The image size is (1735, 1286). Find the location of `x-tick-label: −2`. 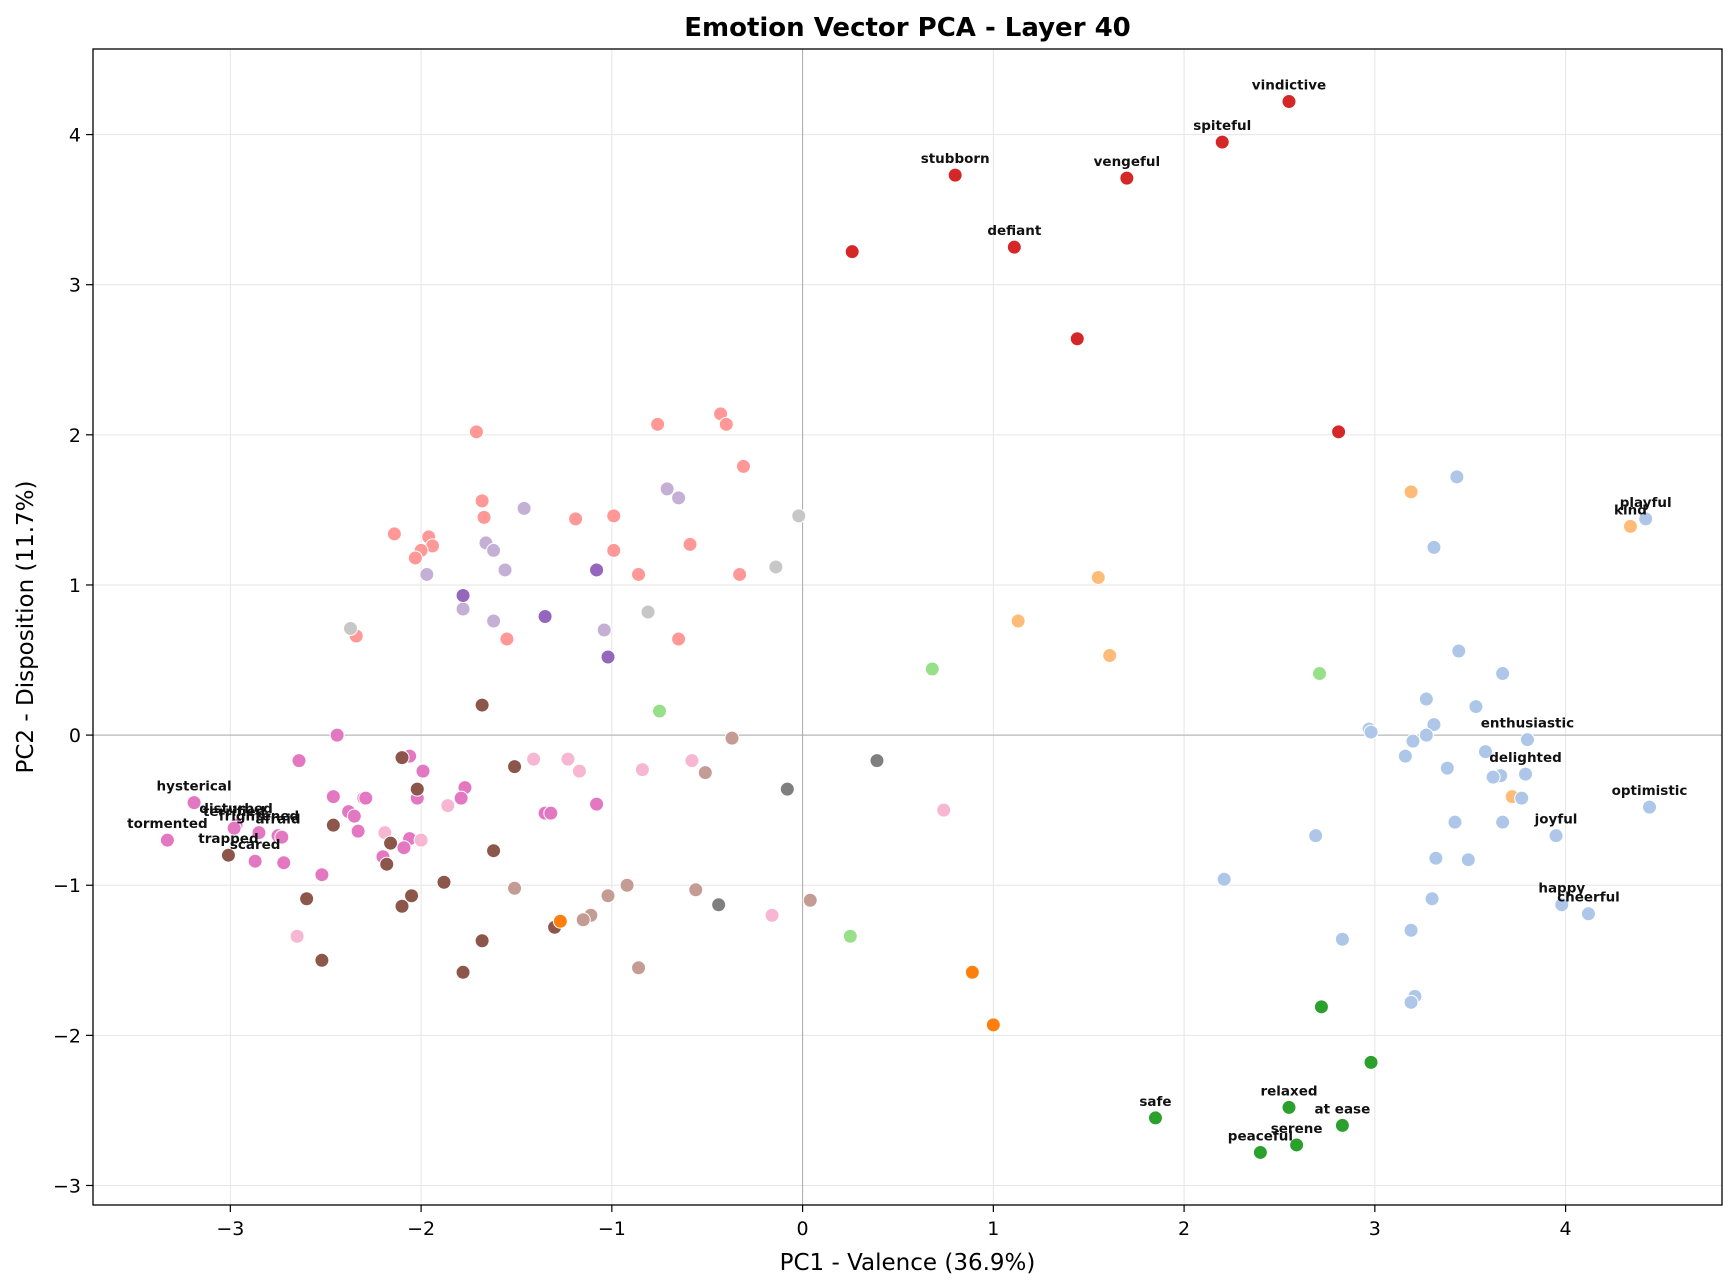

x-tick-label: −2 is located at coordinates (421, 1229).